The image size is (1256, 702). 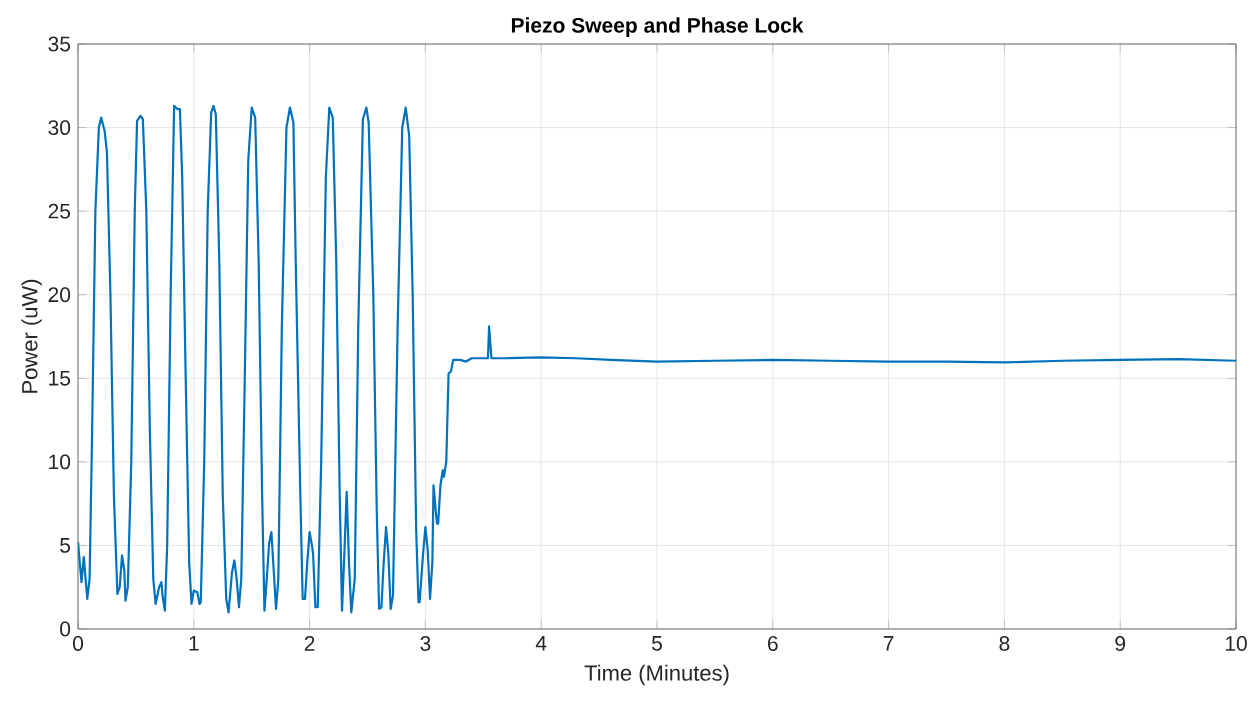 What do you see at coordinates (657, 643) in the screenshot?
I see `x-tick-label: 5` at bounding box center [657, 643].